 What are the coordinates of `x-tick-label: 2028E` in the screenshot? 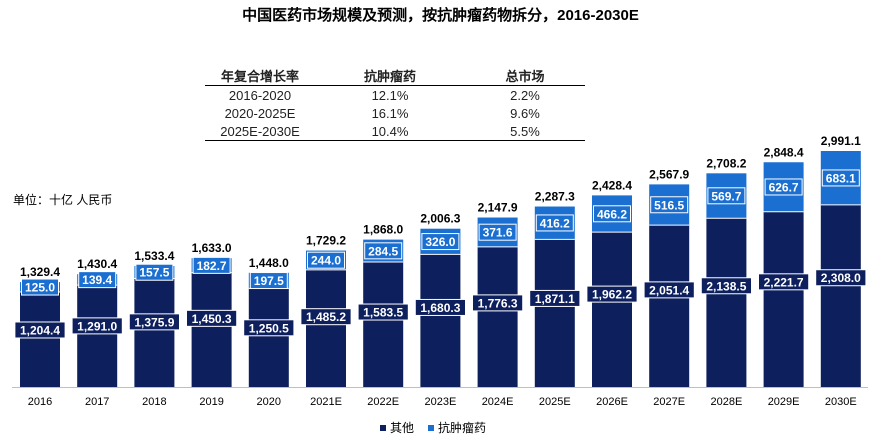 It's located at (726, 402).